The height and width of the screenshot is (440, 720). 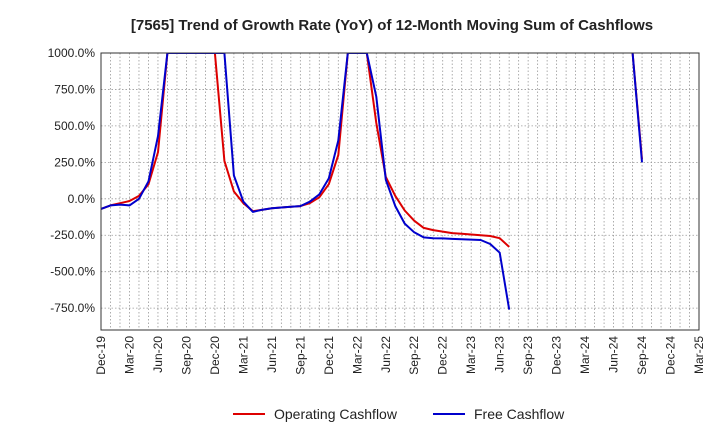 I want to click on x-tick-label: Mar-23, so click(x=471, y=355).